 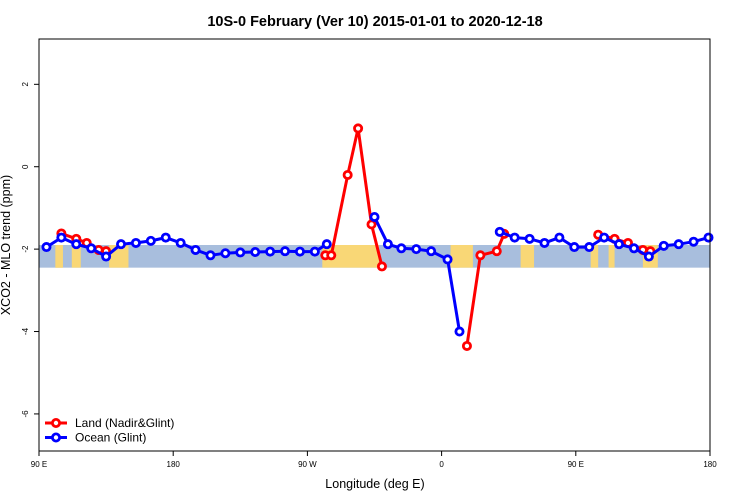 I want to click on y-tick-label: 0, so click(x=25, y=166).